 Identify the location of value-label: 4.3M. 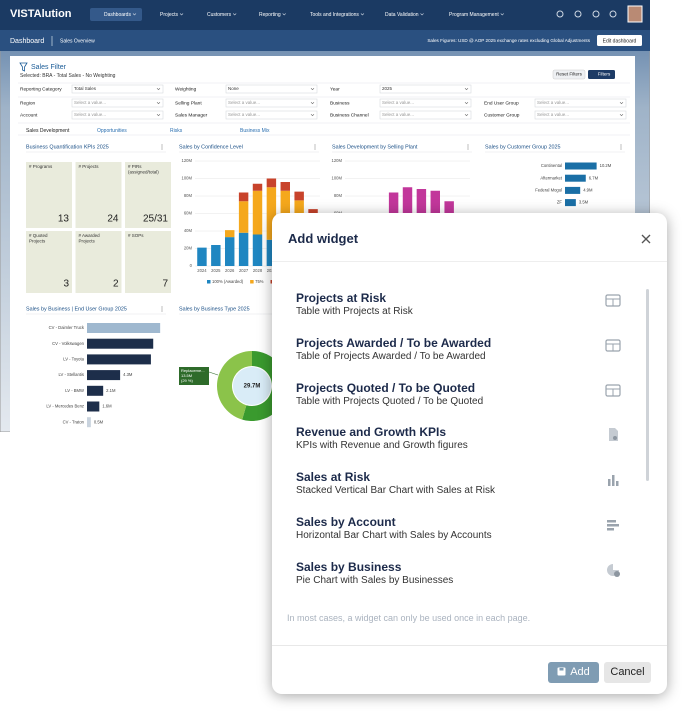
(128, 374).